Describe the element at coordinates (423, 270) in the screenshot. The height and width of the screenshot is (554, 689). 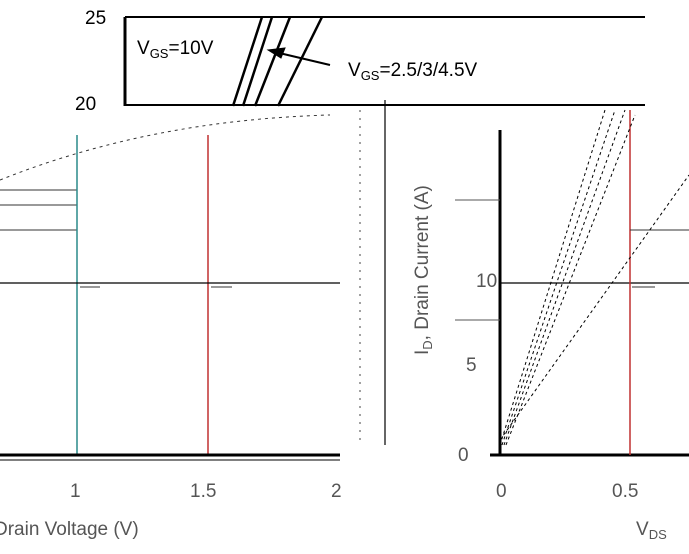
I see `y-axis-title: ID, Drain Current (A)` at that location.